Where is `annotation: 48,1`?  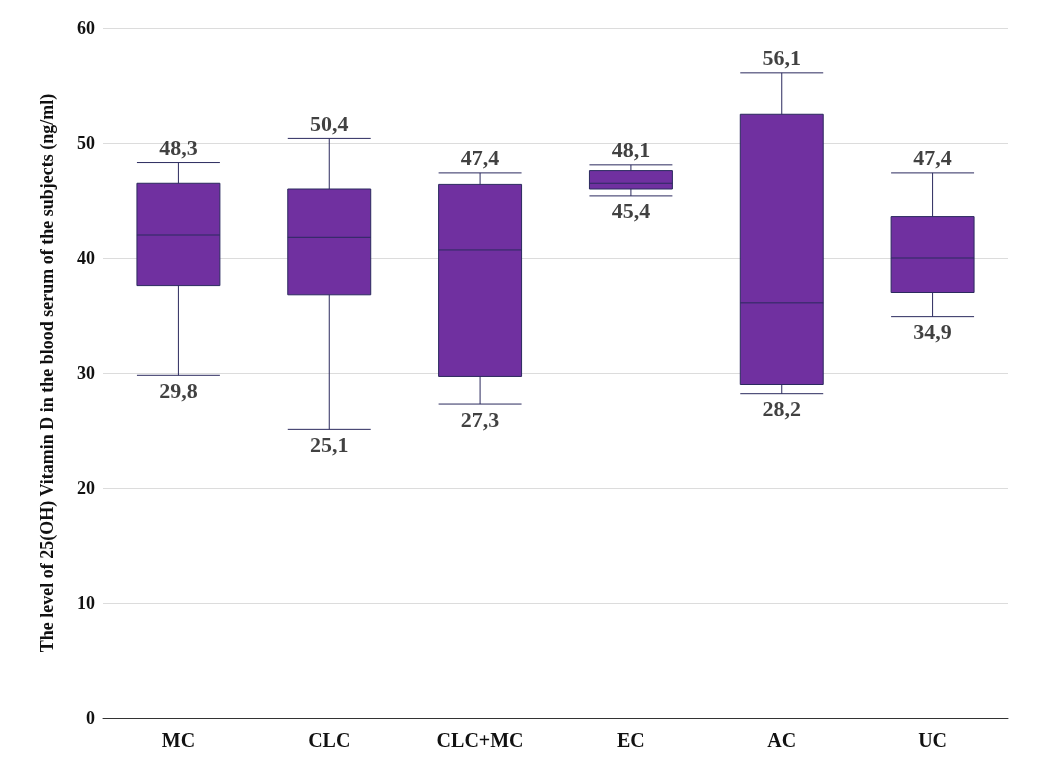 annotation: 48,1 is located at coordinates (631, 150).